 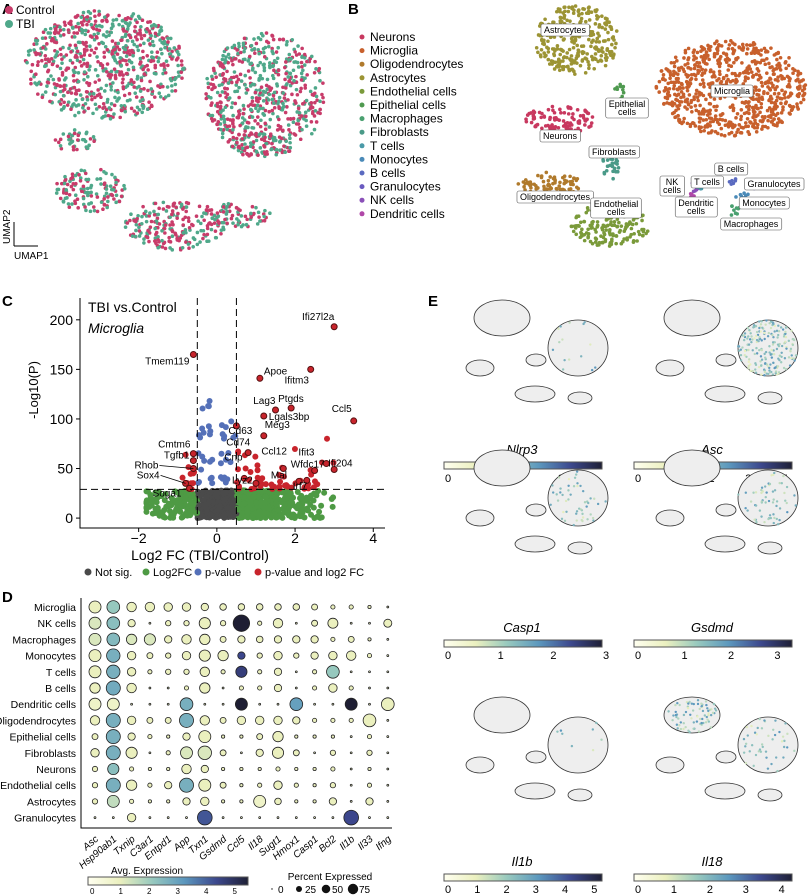 What do you see at coordinates (326, 464) in the screenshot?
I see `point-ifit3` at bounding box center [326, 464].